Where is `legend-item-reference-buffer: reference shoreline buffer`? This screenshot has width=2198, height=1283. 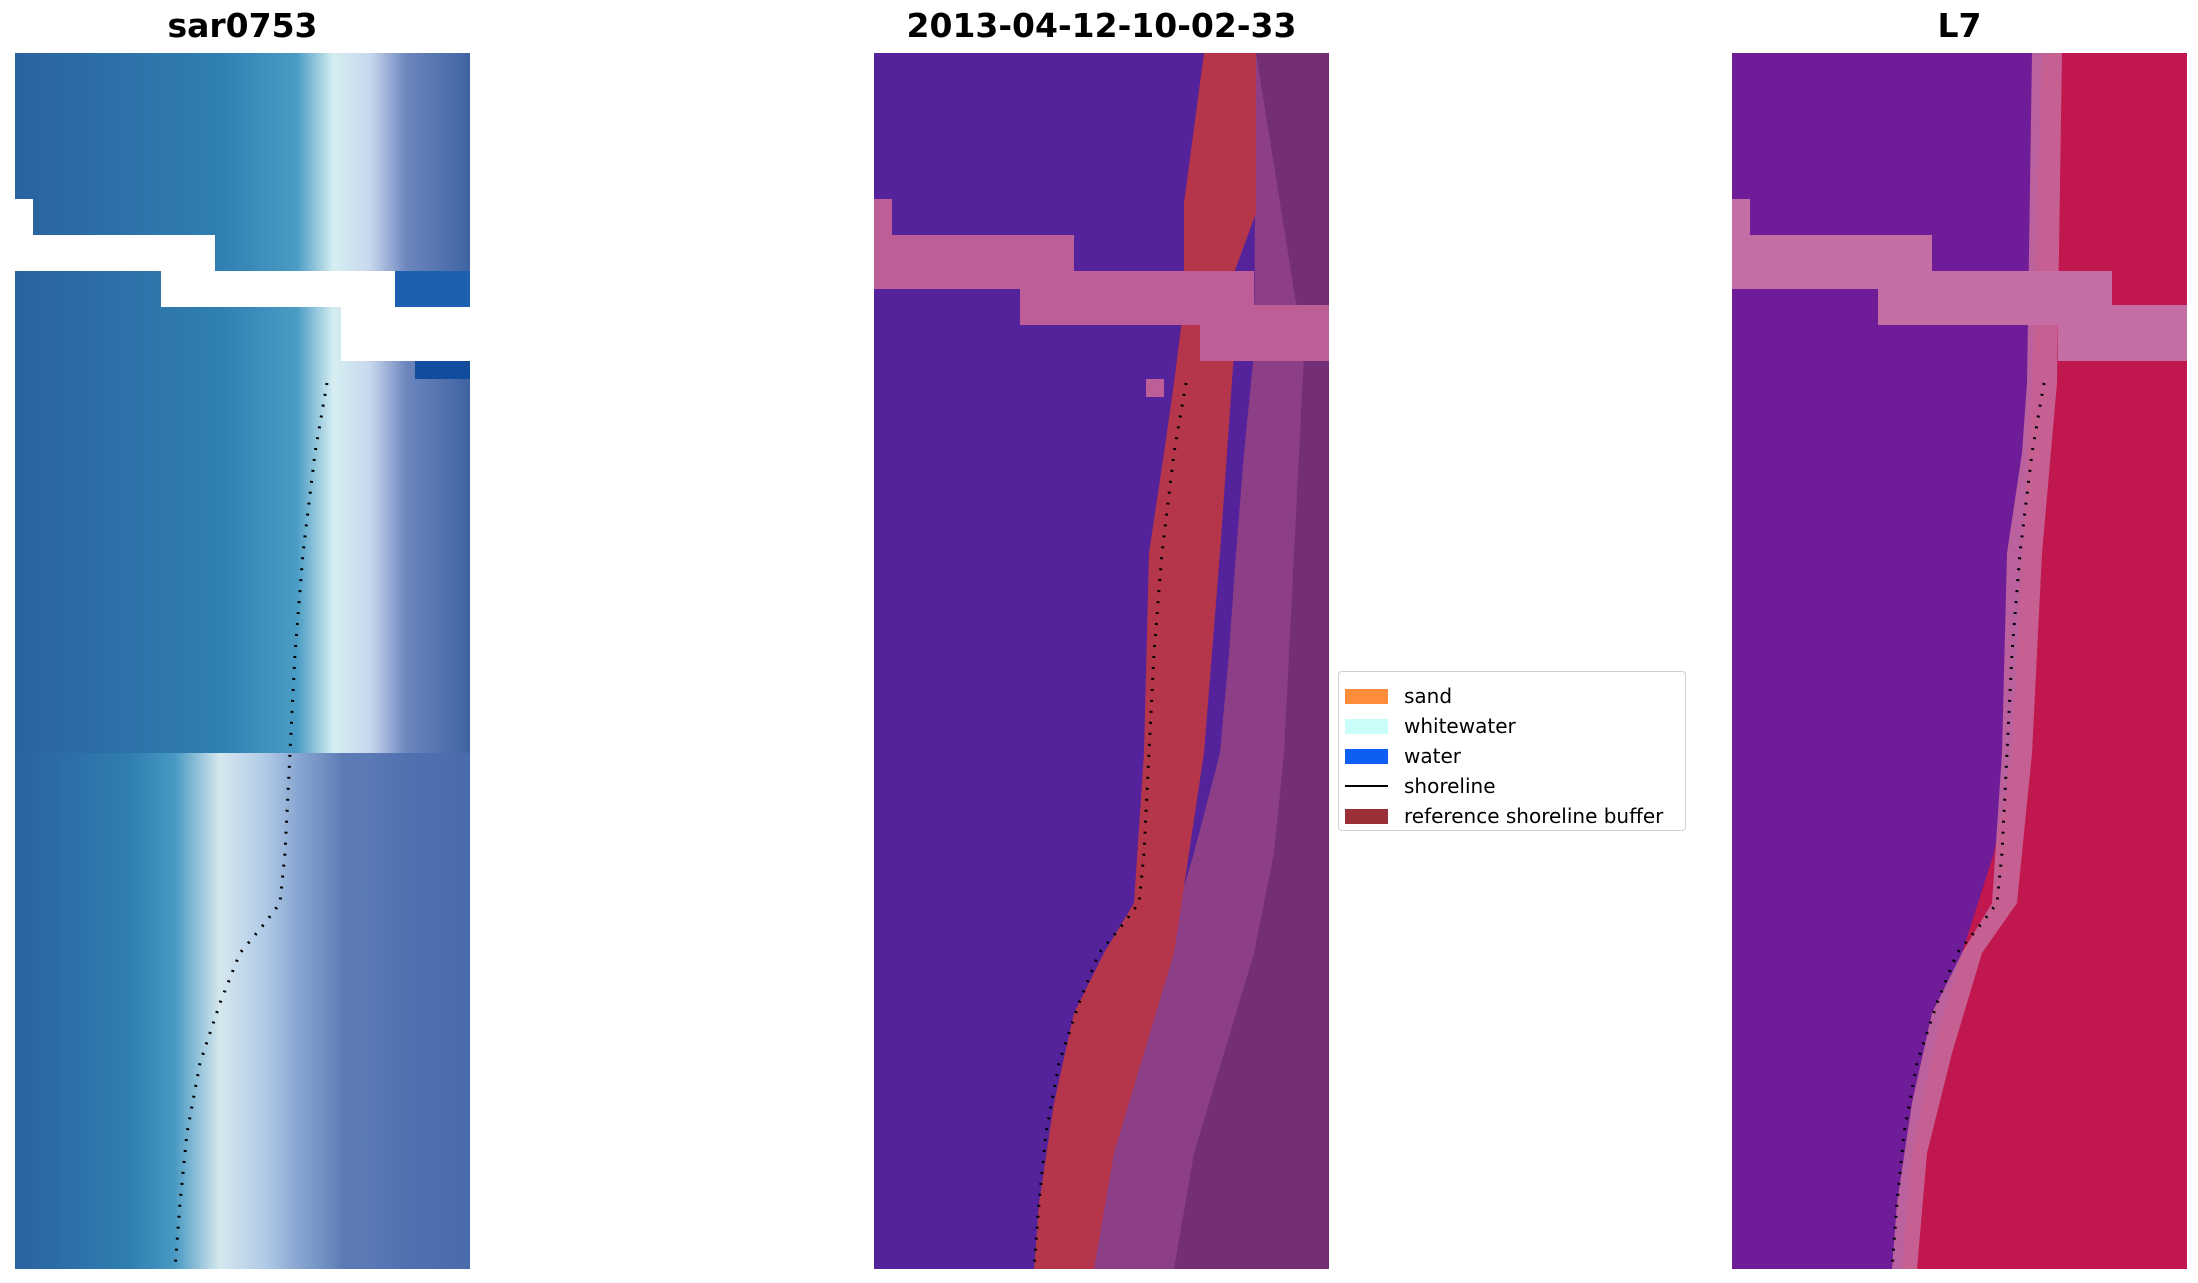 legend-item-reference-buffer: reference shoreline buffer is located at coordinates (1504, 816).